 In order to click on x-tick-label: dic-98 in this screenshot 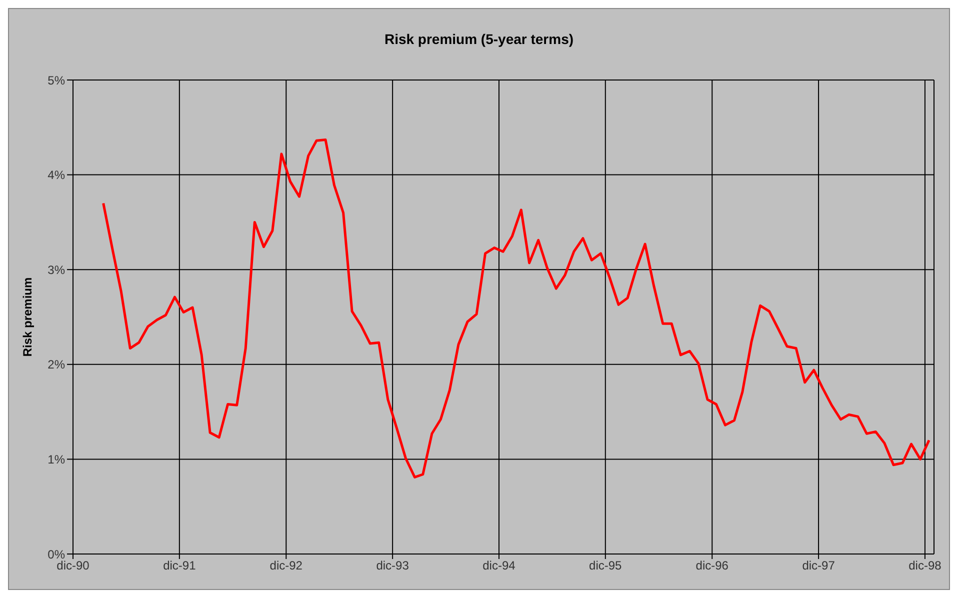, I will do `click(925, 565)`.